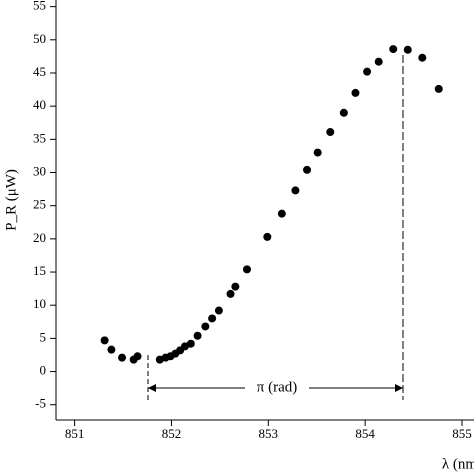  I want to click on y-tick-label: 15, so click(39, 270).